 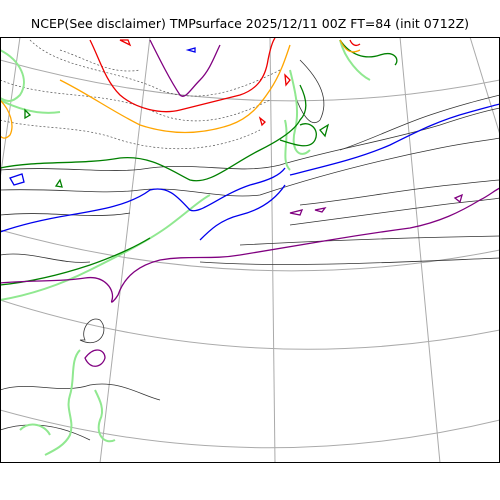 I want to click on red-contours, so click(x=225, y=82).